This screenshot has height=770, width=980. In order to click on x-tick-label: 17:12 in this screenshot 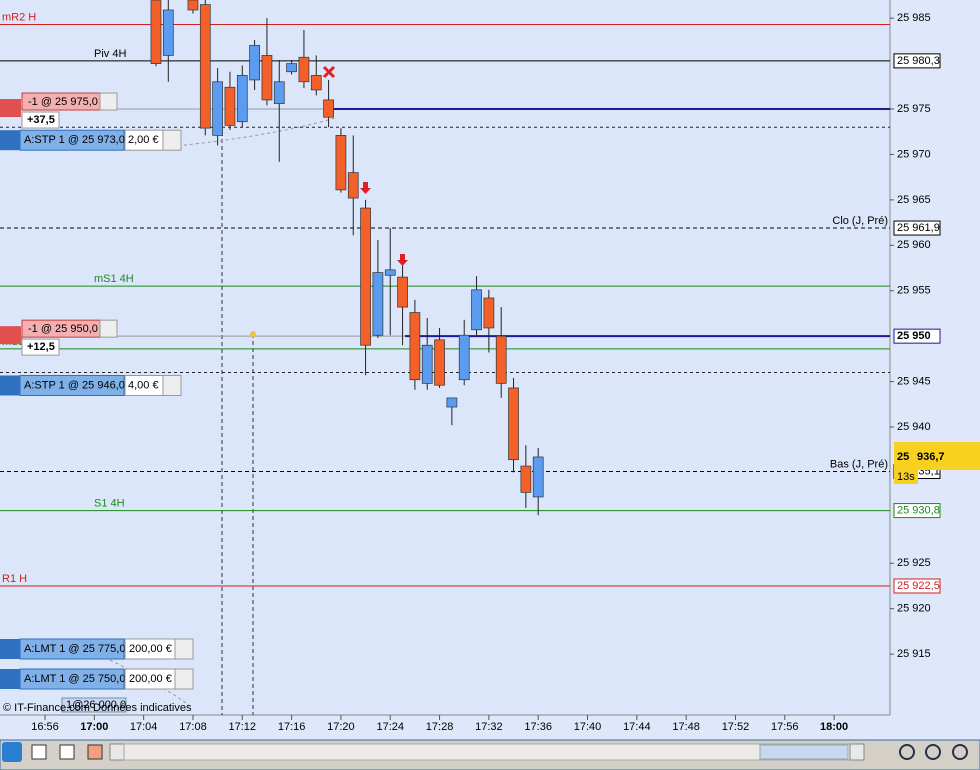, I will do `click(243, 727)`.